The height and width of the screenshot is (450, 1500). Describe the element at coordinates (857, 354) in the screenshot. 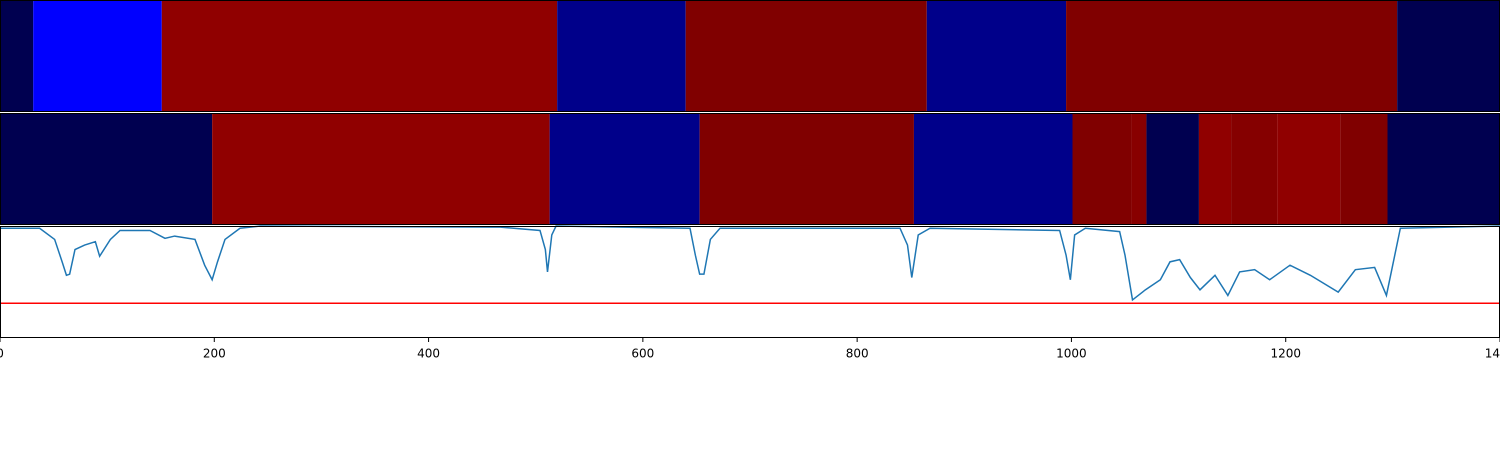

I see `x-tick-label: 800` at that location.